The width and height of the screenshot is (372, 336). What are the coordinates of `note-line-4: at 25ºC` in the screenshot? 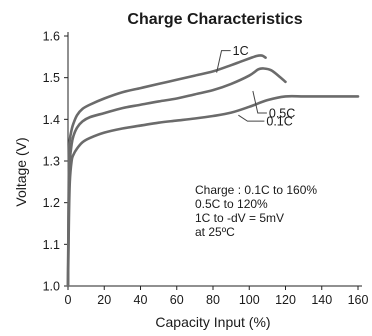 It's located at (215, 232).